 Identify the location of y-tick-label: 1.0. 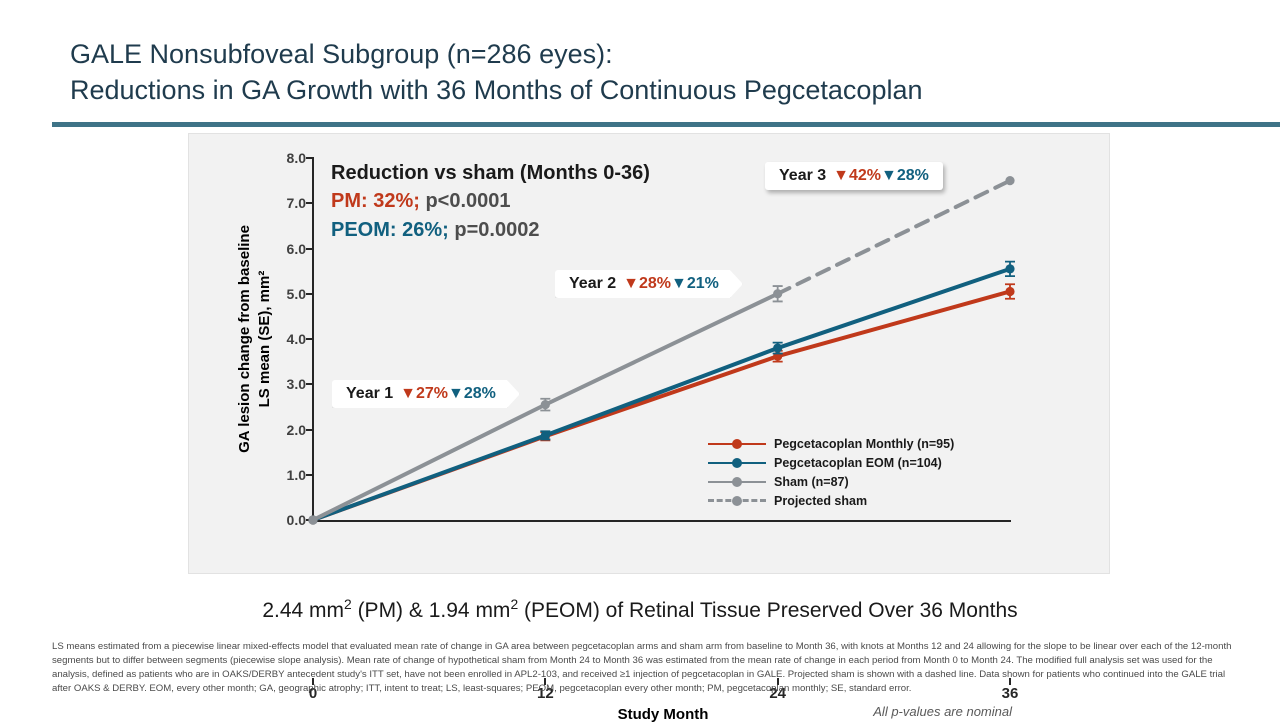
(296, 474).